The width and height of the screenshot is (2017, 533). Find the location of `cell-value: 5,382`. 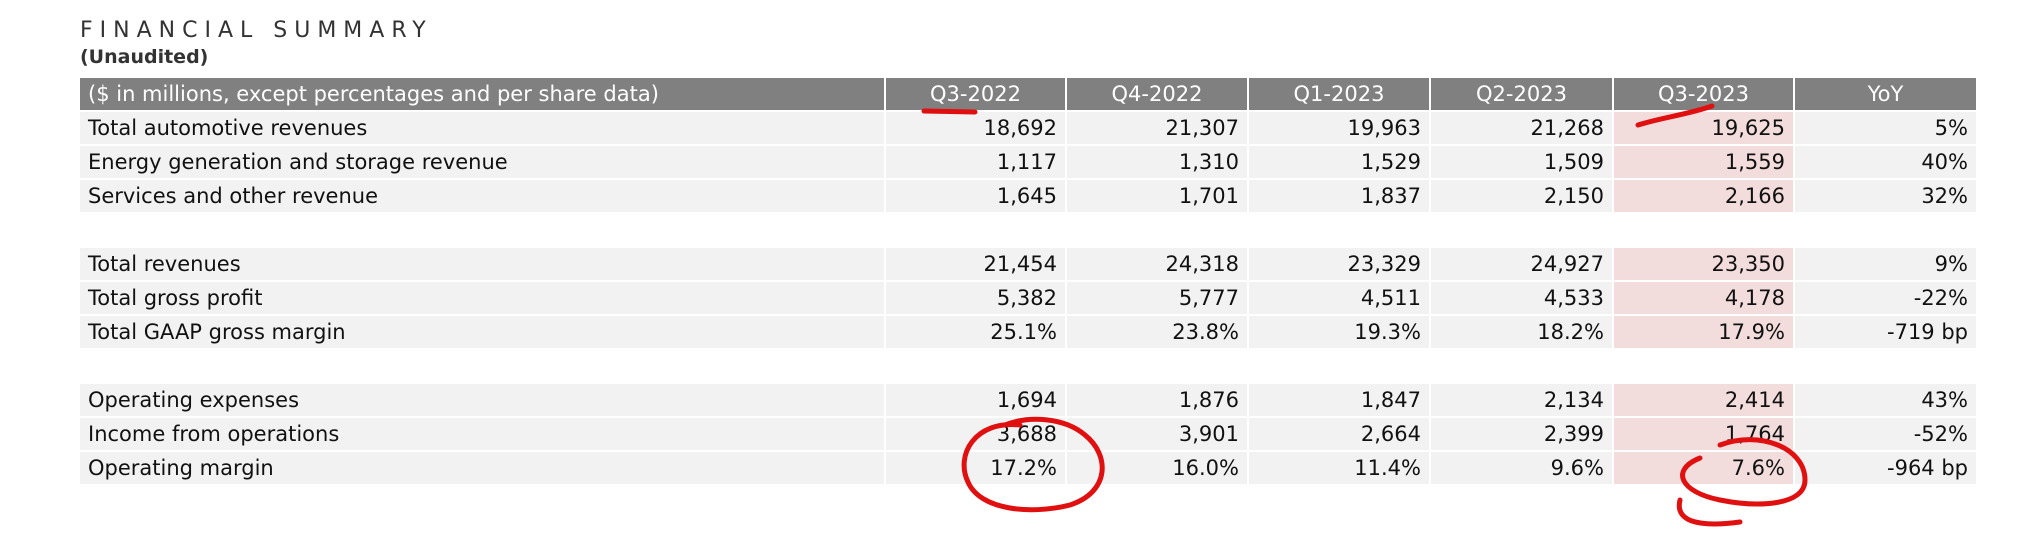

cell-value: 5,382 is located at coordinates (975, 298).